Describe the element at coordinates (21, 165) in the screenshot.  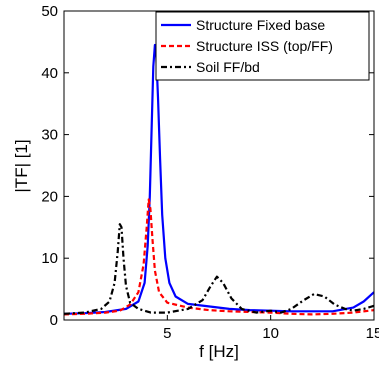
I see `y-axis-label: |TF| [1]` at that location.